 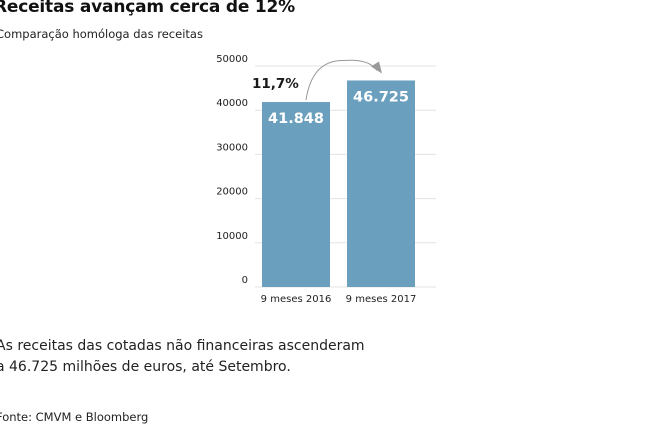 I want to click on source-note: Fonte: CMVM e Bloomberg, so click(x=74, y=417).